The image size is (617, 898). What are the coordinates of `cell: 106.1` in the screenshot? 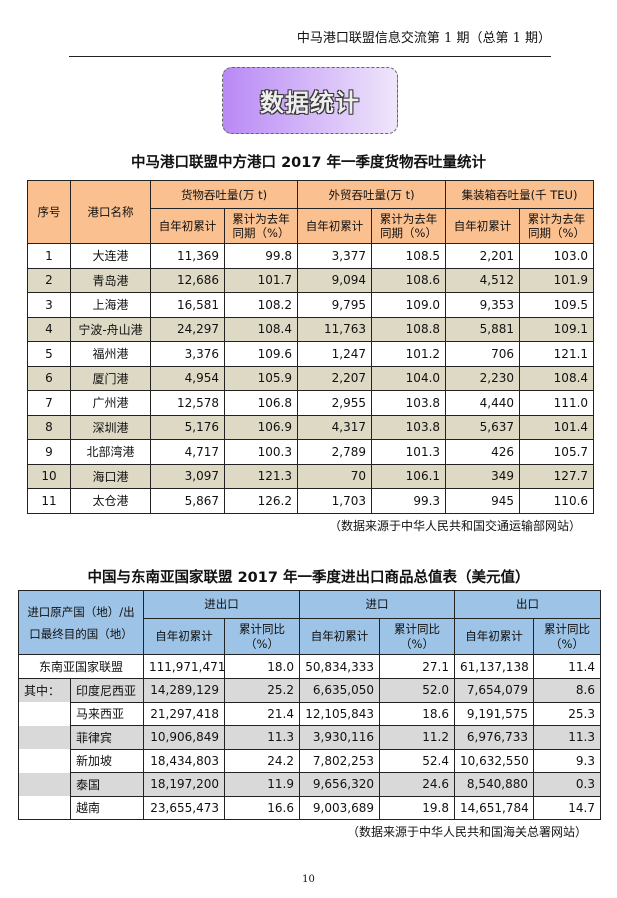 It's located at (409, 476).